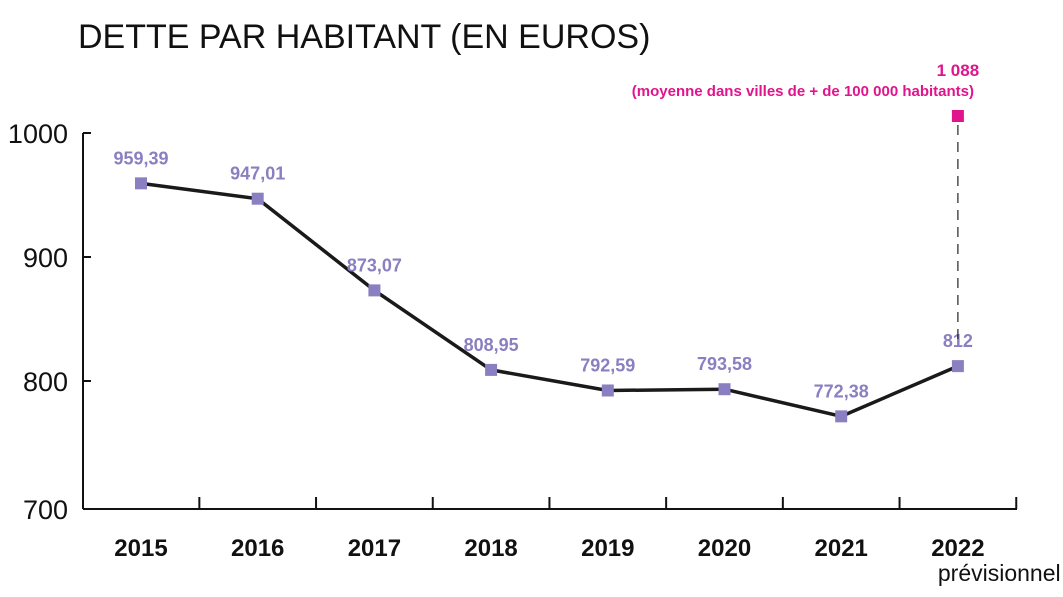 This screenshot has width=1063, height=597. Describe the element at coordinates (45, 258) in the screenshot. I see `y-tick-label-900: 900` at that location.